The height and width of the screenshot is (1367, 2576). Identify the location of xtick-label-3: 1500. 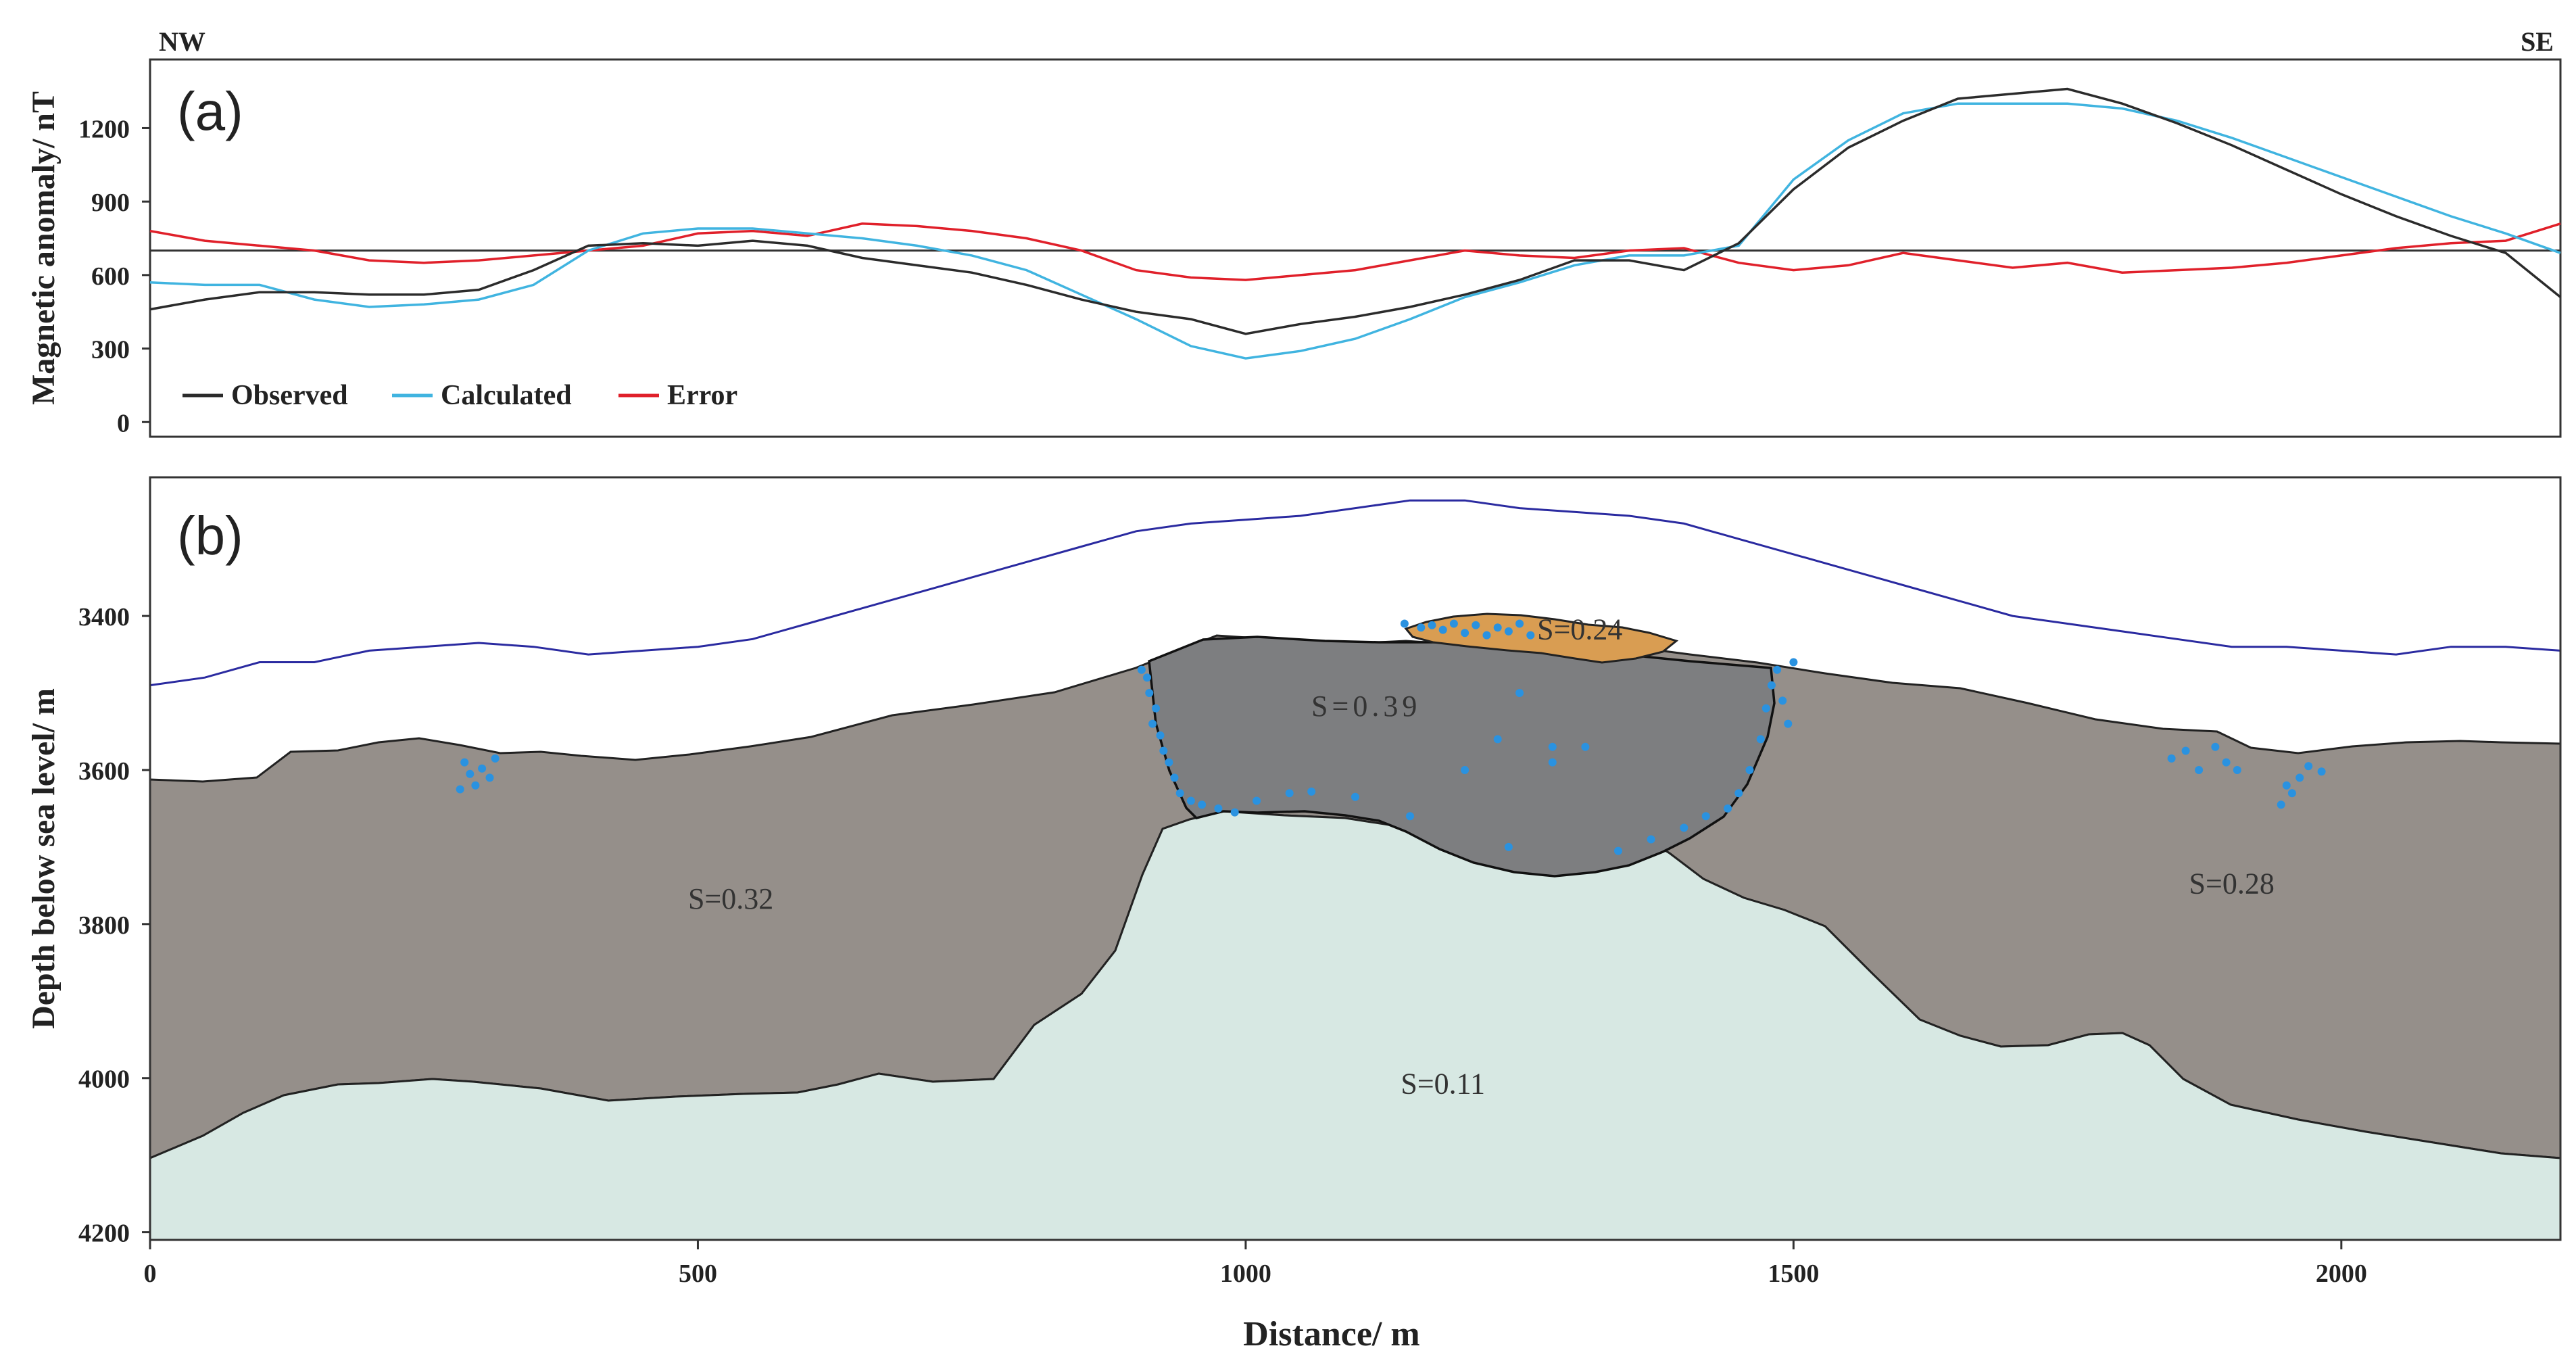
(1793, 1274).